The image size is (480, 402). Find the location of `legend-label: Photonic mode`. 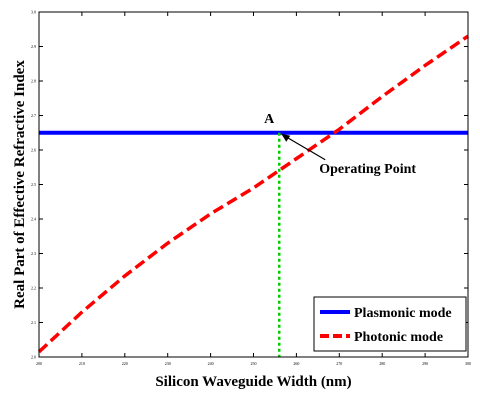

legend-label: Photonic mode is located at coordinates (398, 337).